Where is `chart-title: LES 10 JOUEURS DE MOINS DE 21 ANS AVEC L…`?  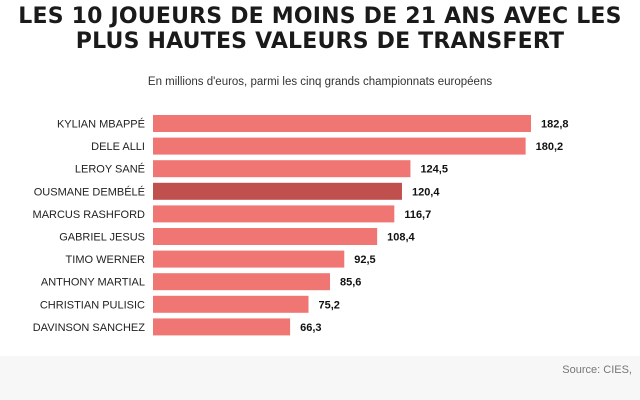 chart-title: LES 10 JOUEURS DE MOINS DE 21 ANS AVEC L… is located at coordinates (320, 29).